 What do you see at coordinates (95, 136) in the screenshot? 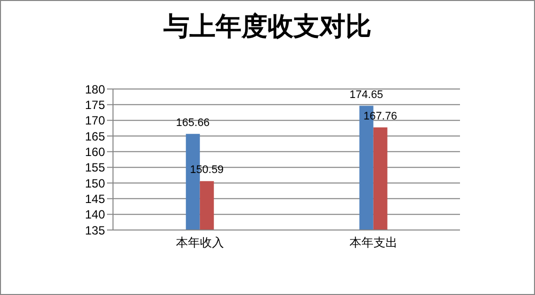
I see `y-tick-label: 165` at bounding box center [95, 136].